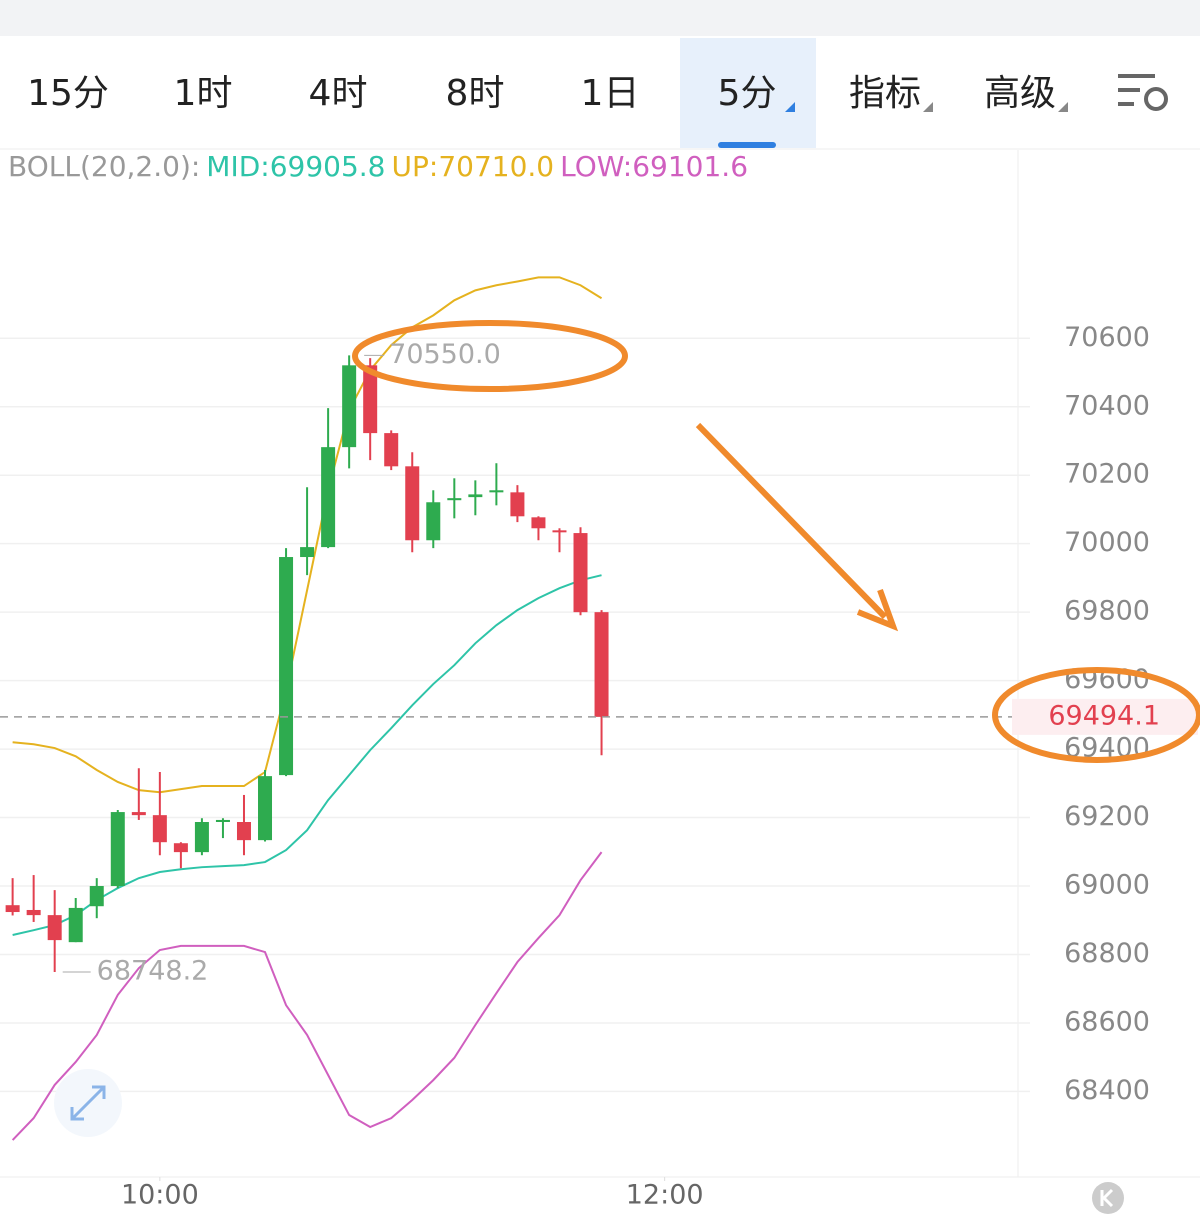 This screenshot has width=1200, height=1230. I want to click on tab: 指标, so click(885, 93).